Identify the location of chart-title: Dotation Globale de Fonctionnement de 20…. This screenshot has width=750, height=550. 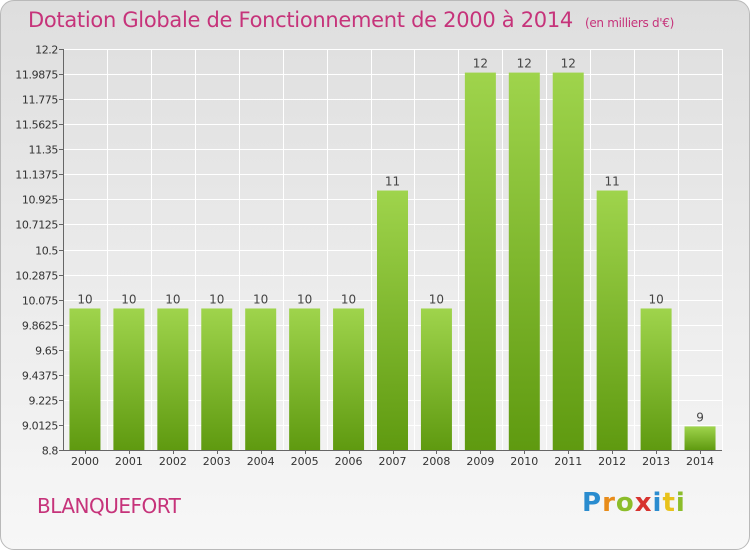
(351, 20).